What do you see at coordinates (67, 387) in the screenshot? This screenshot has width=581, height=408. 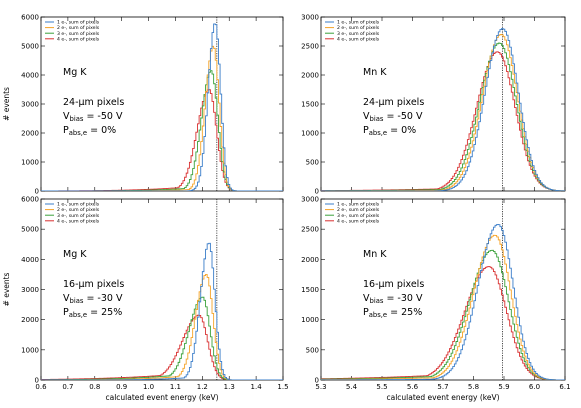 I see `x-tick-label: 0.7` at bounding box center [67, 387].